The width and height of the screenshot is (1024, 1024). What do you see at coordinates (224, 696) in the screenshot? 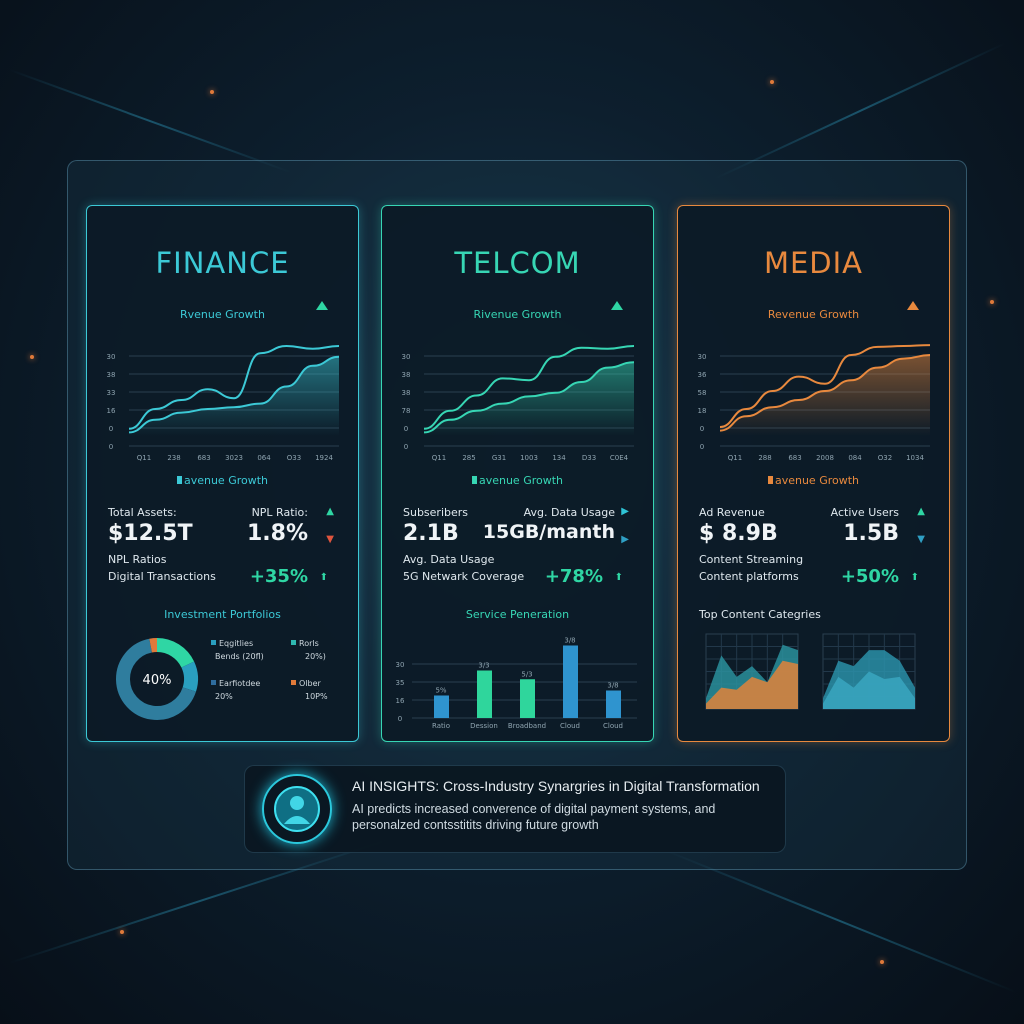
I see `legend-value: 20%` at bounding box center [224, 696].